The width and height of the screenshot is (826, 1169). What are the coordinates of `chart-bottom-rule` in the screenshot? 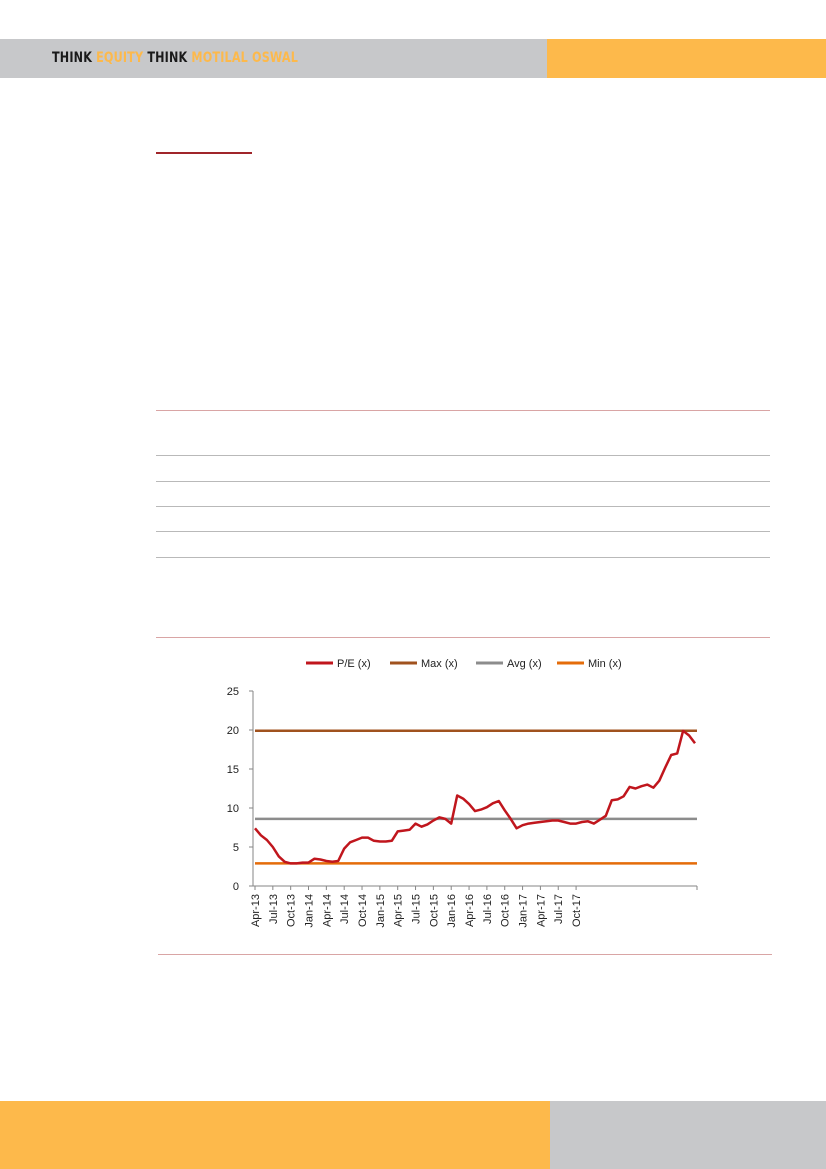 It's located at (465, 954).